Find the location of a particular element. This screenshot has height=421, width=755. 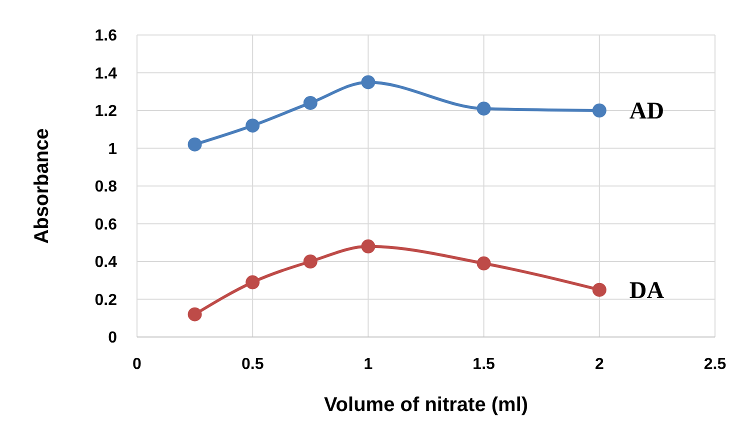

y-tick-label: 0.8 is located at coordinates (106, 187).